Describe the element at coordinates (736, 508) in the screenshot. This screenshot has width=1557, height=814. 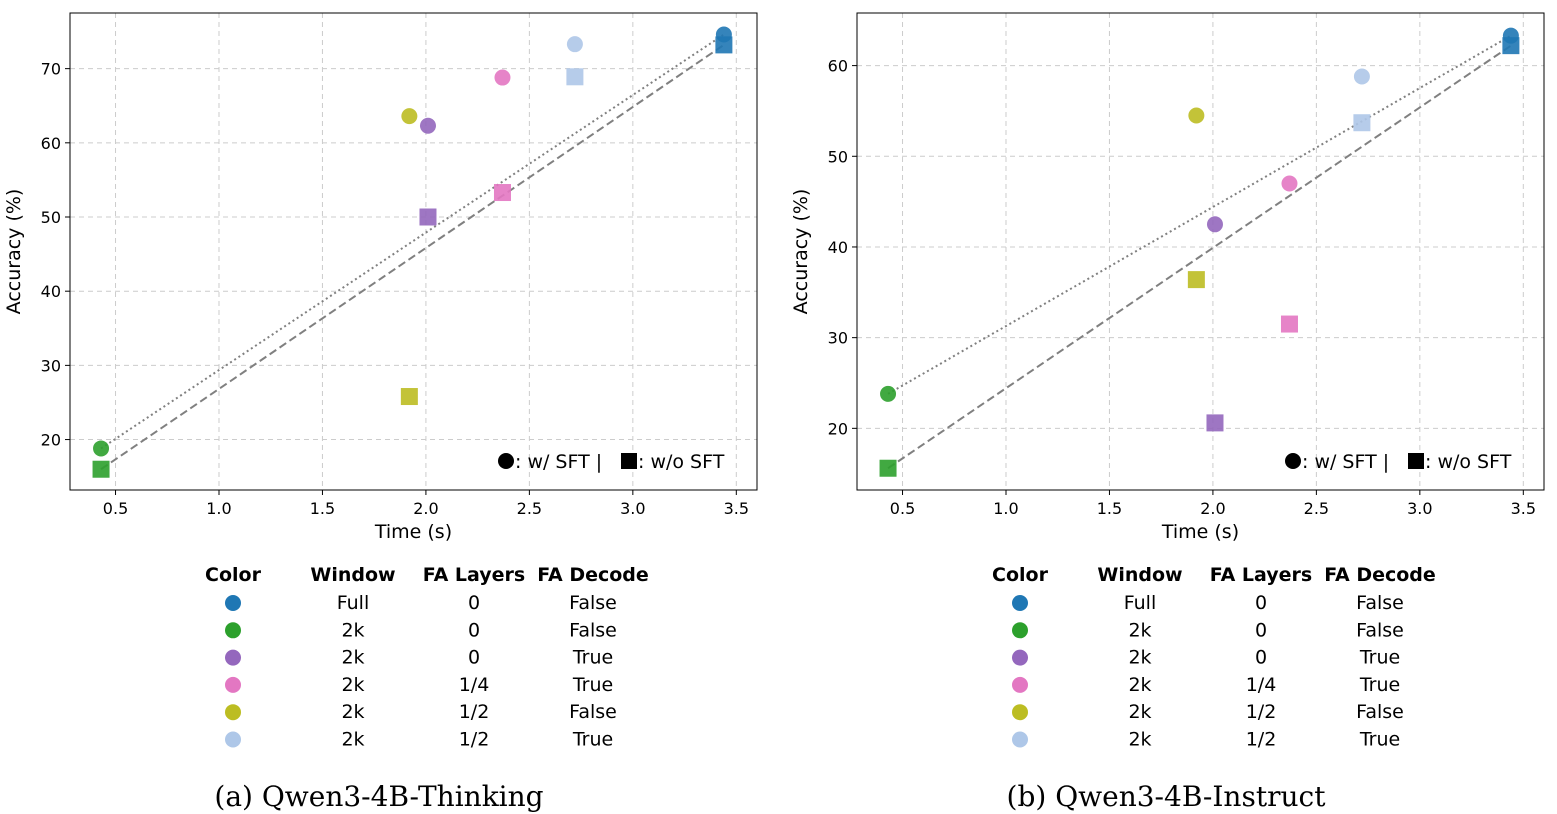
I see `x-tick-label: 3.5` at that location.